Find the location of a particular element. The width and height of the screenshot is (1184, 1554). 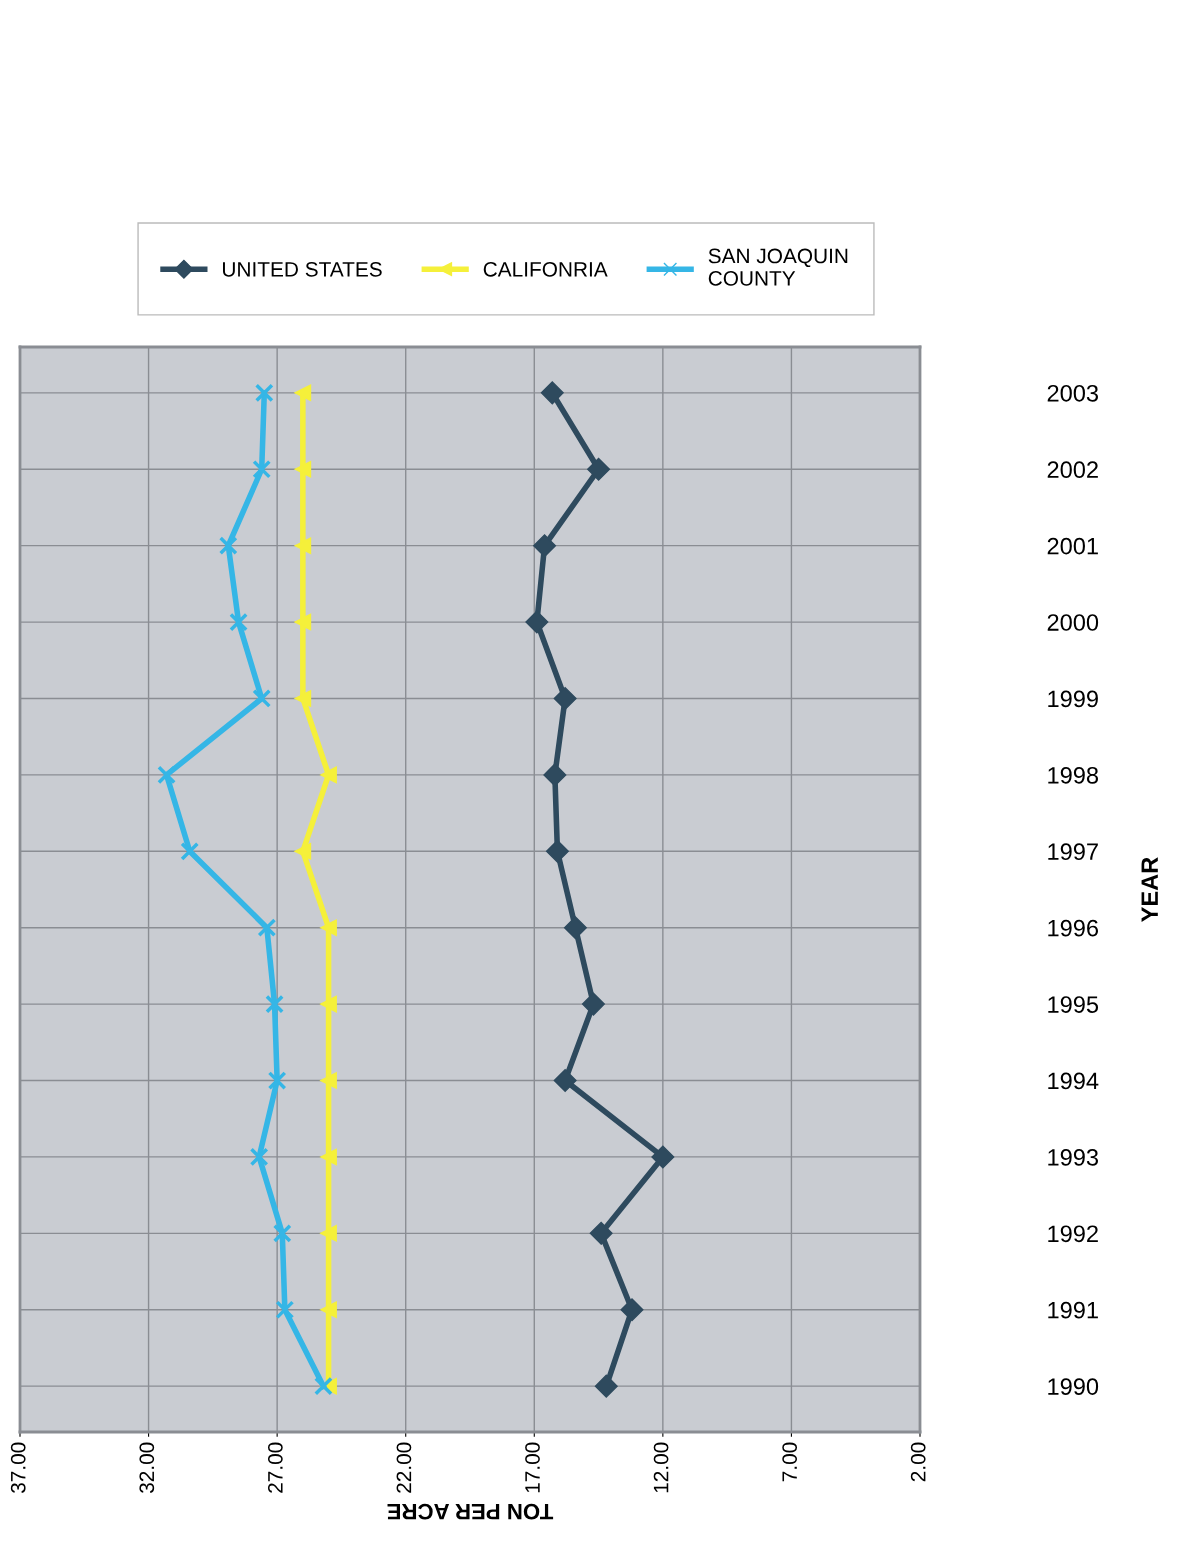

y-tick-label: 1993 is located at coordinates (1073, 1157).